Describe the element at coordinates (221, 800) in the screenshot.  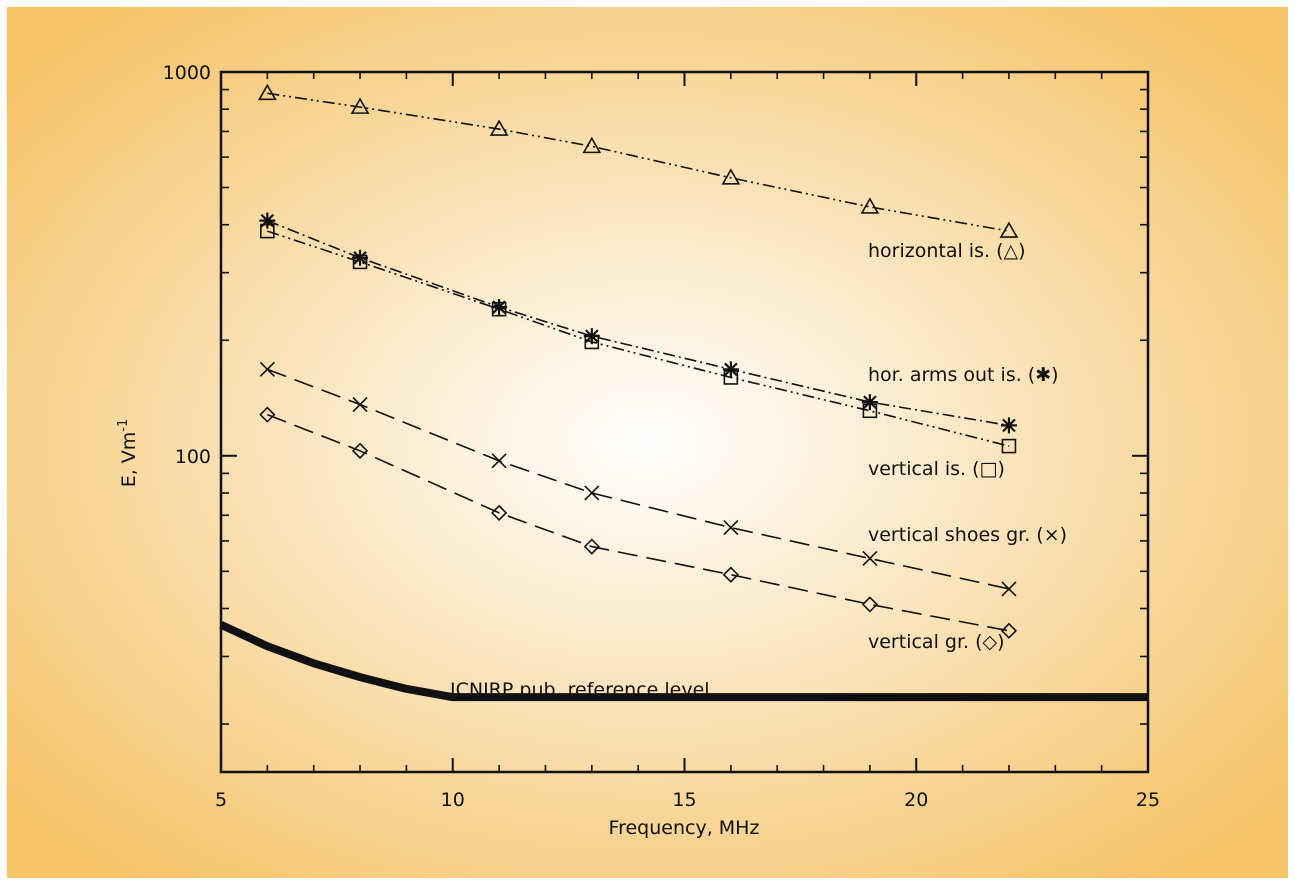
I see `x-tick-label: 5` at that location.